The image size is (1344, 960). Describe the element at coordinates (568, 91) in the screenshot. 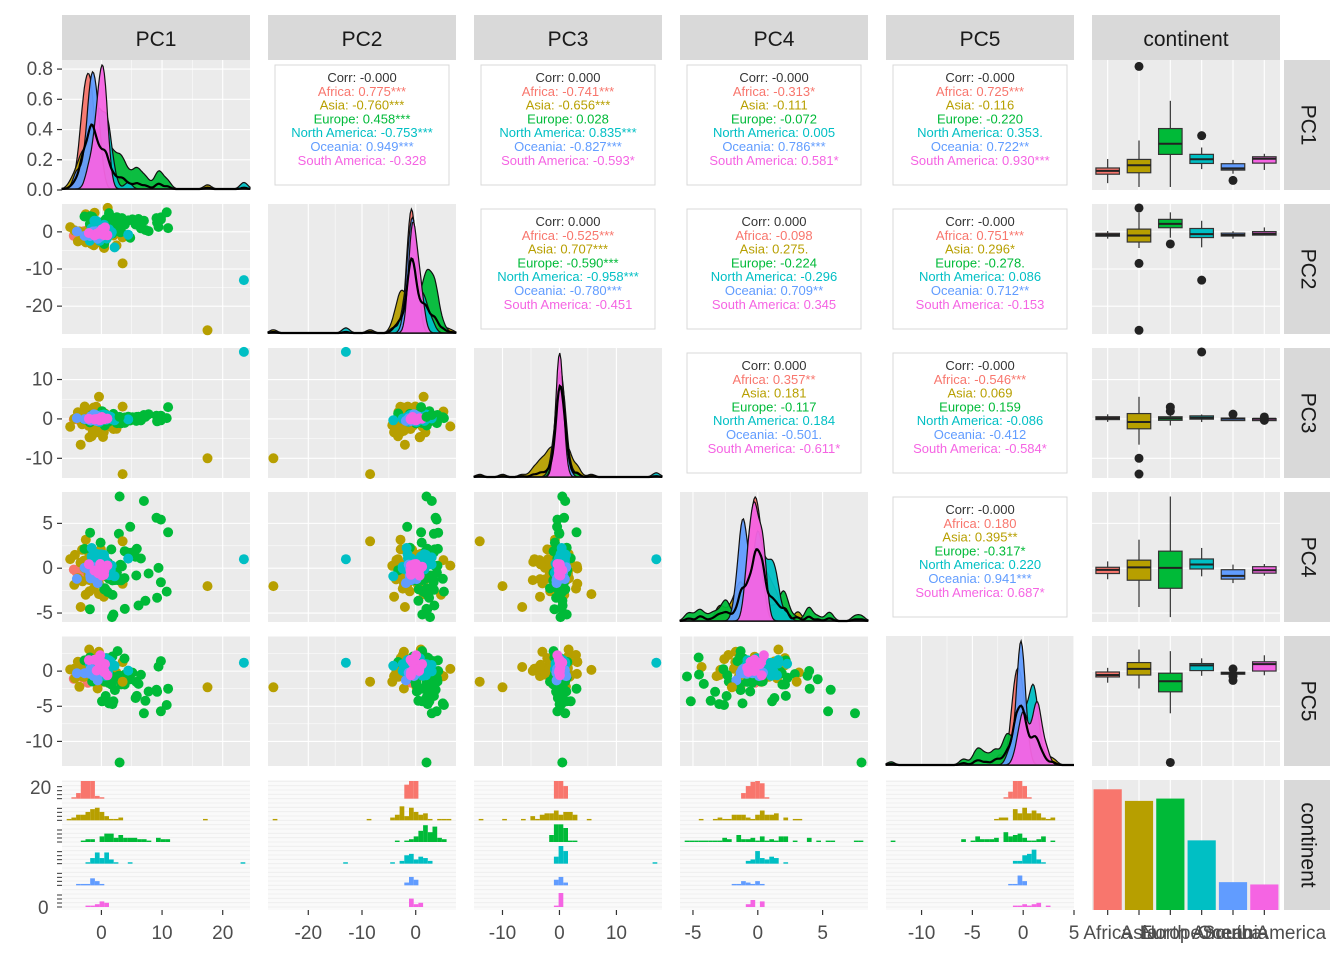

I see `correlation-group: Africa: -0.741***` at that location.